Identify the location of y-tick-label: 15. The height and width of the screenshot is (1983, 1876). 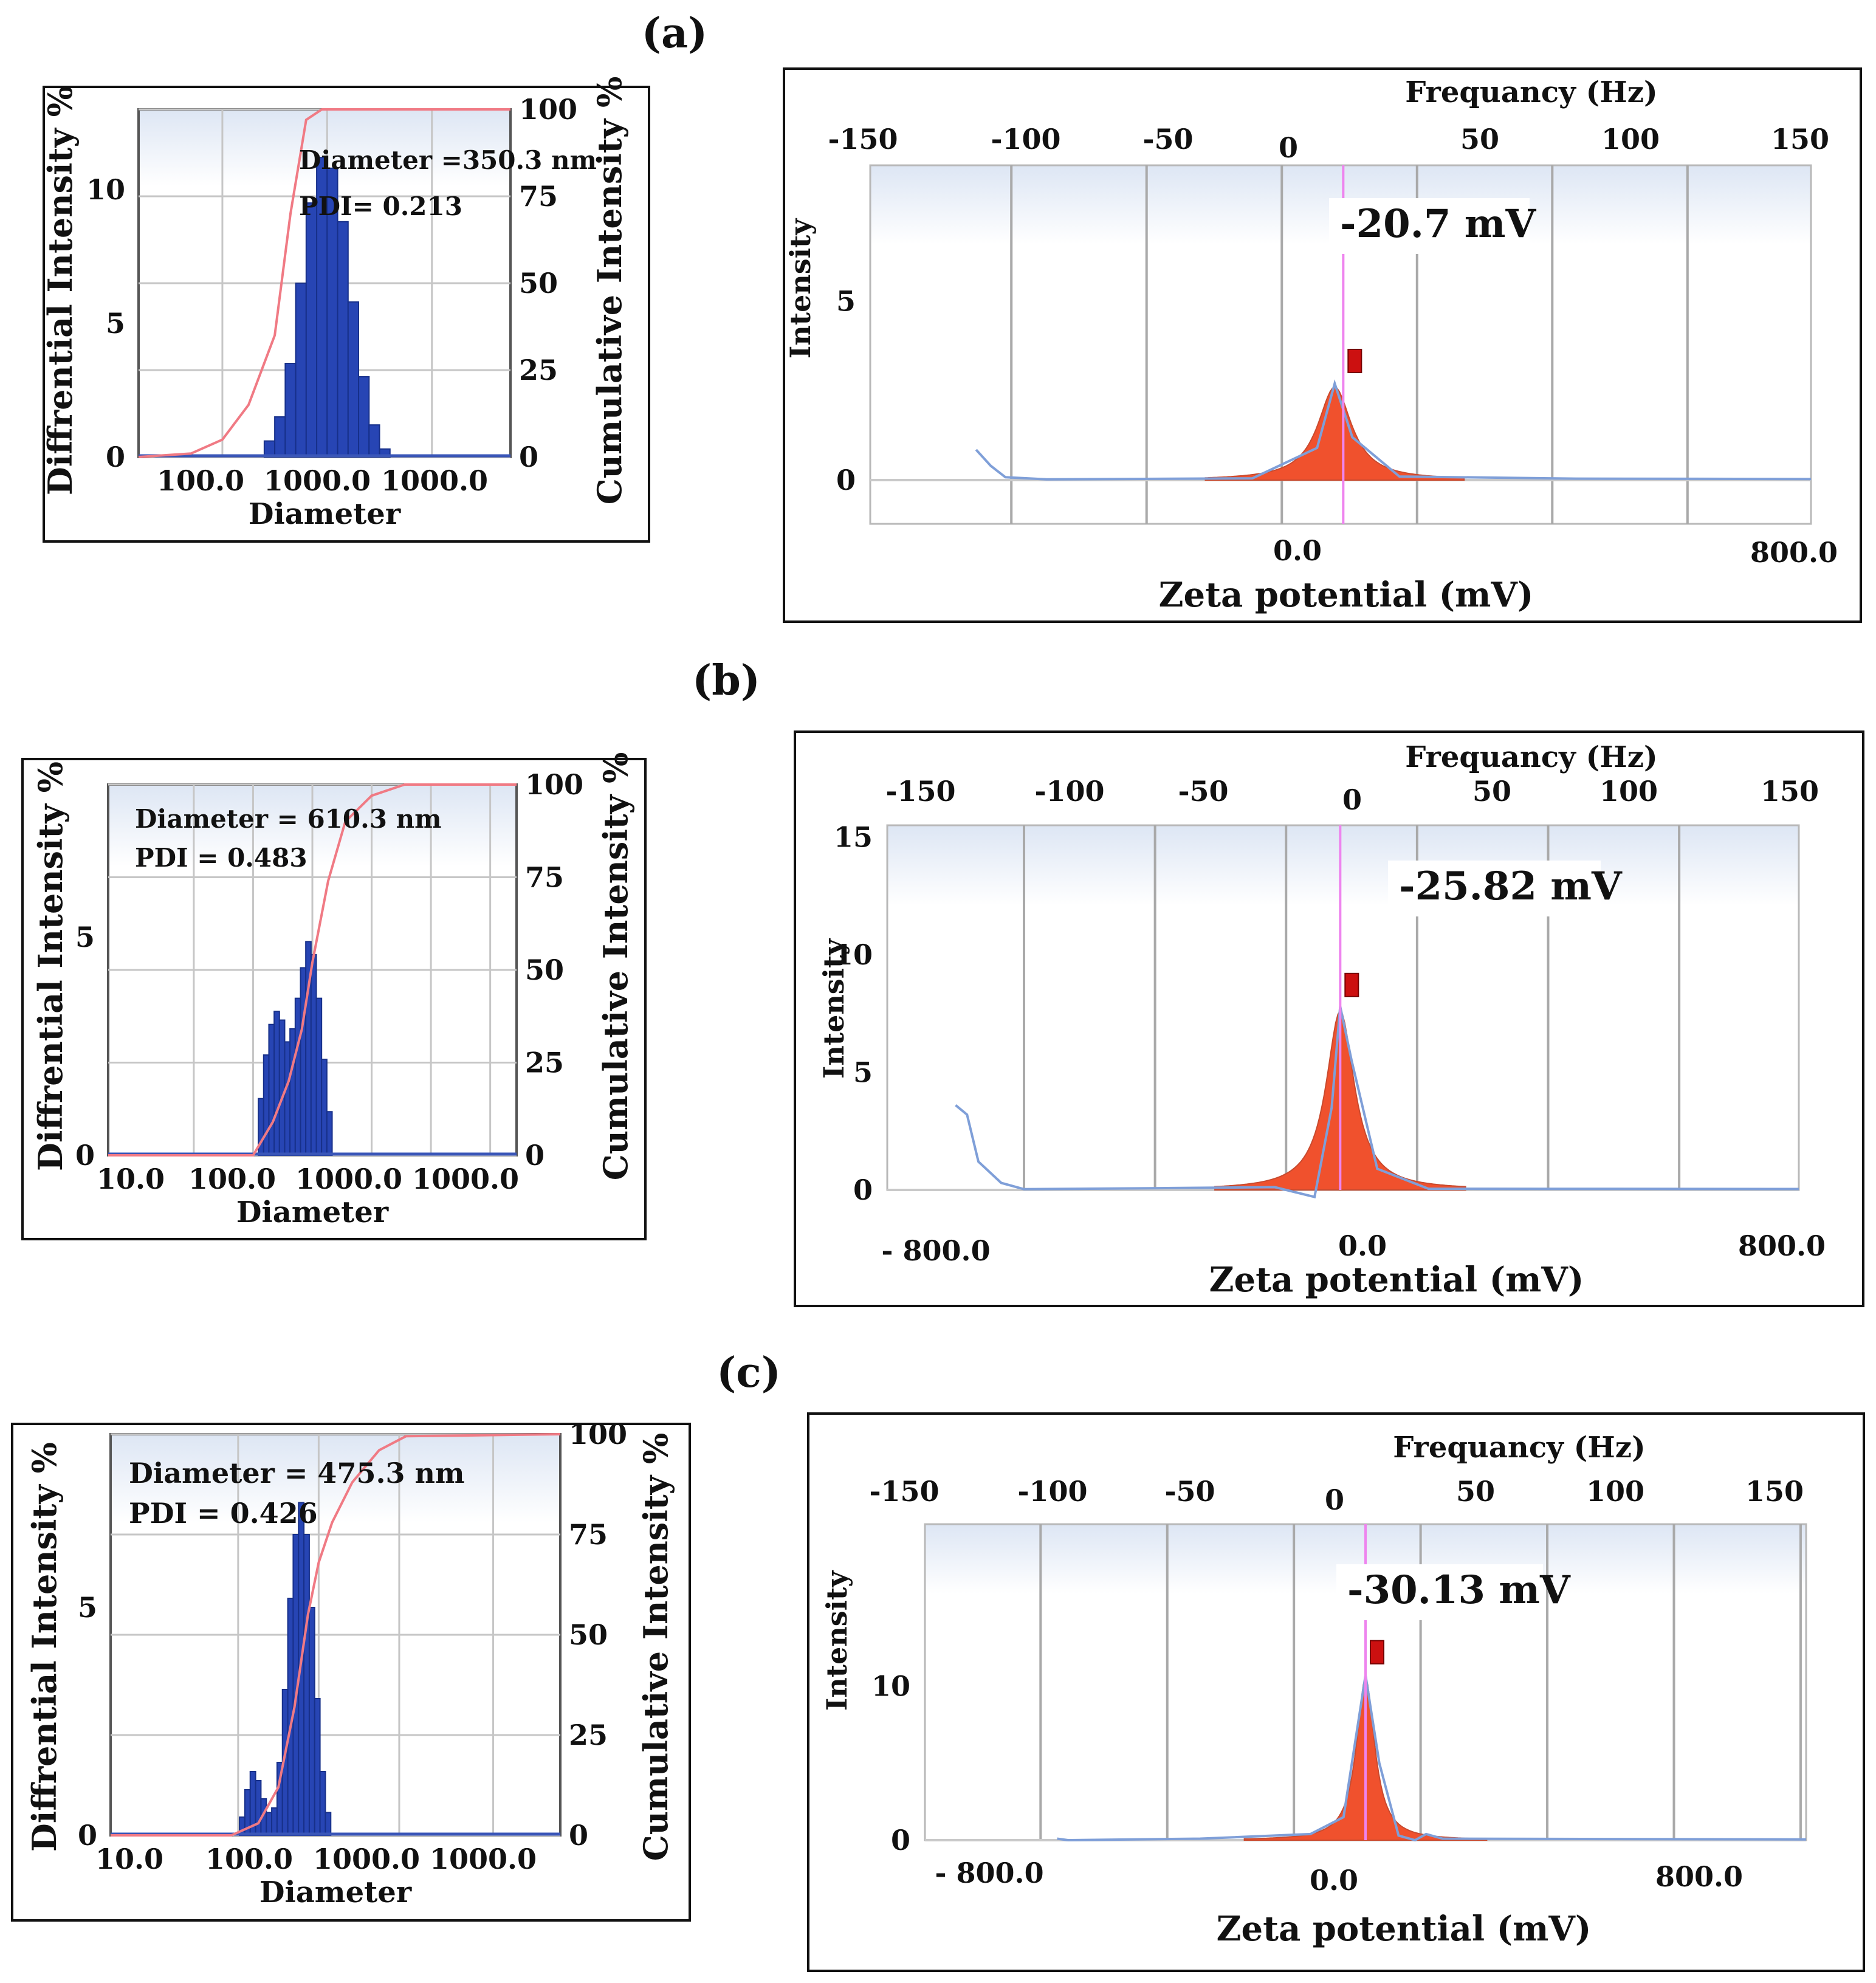
(854, 837).